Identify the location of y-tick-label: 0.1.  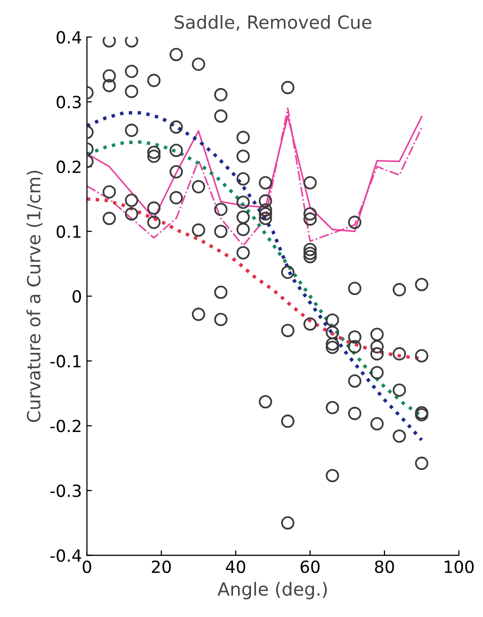
(68, 231).